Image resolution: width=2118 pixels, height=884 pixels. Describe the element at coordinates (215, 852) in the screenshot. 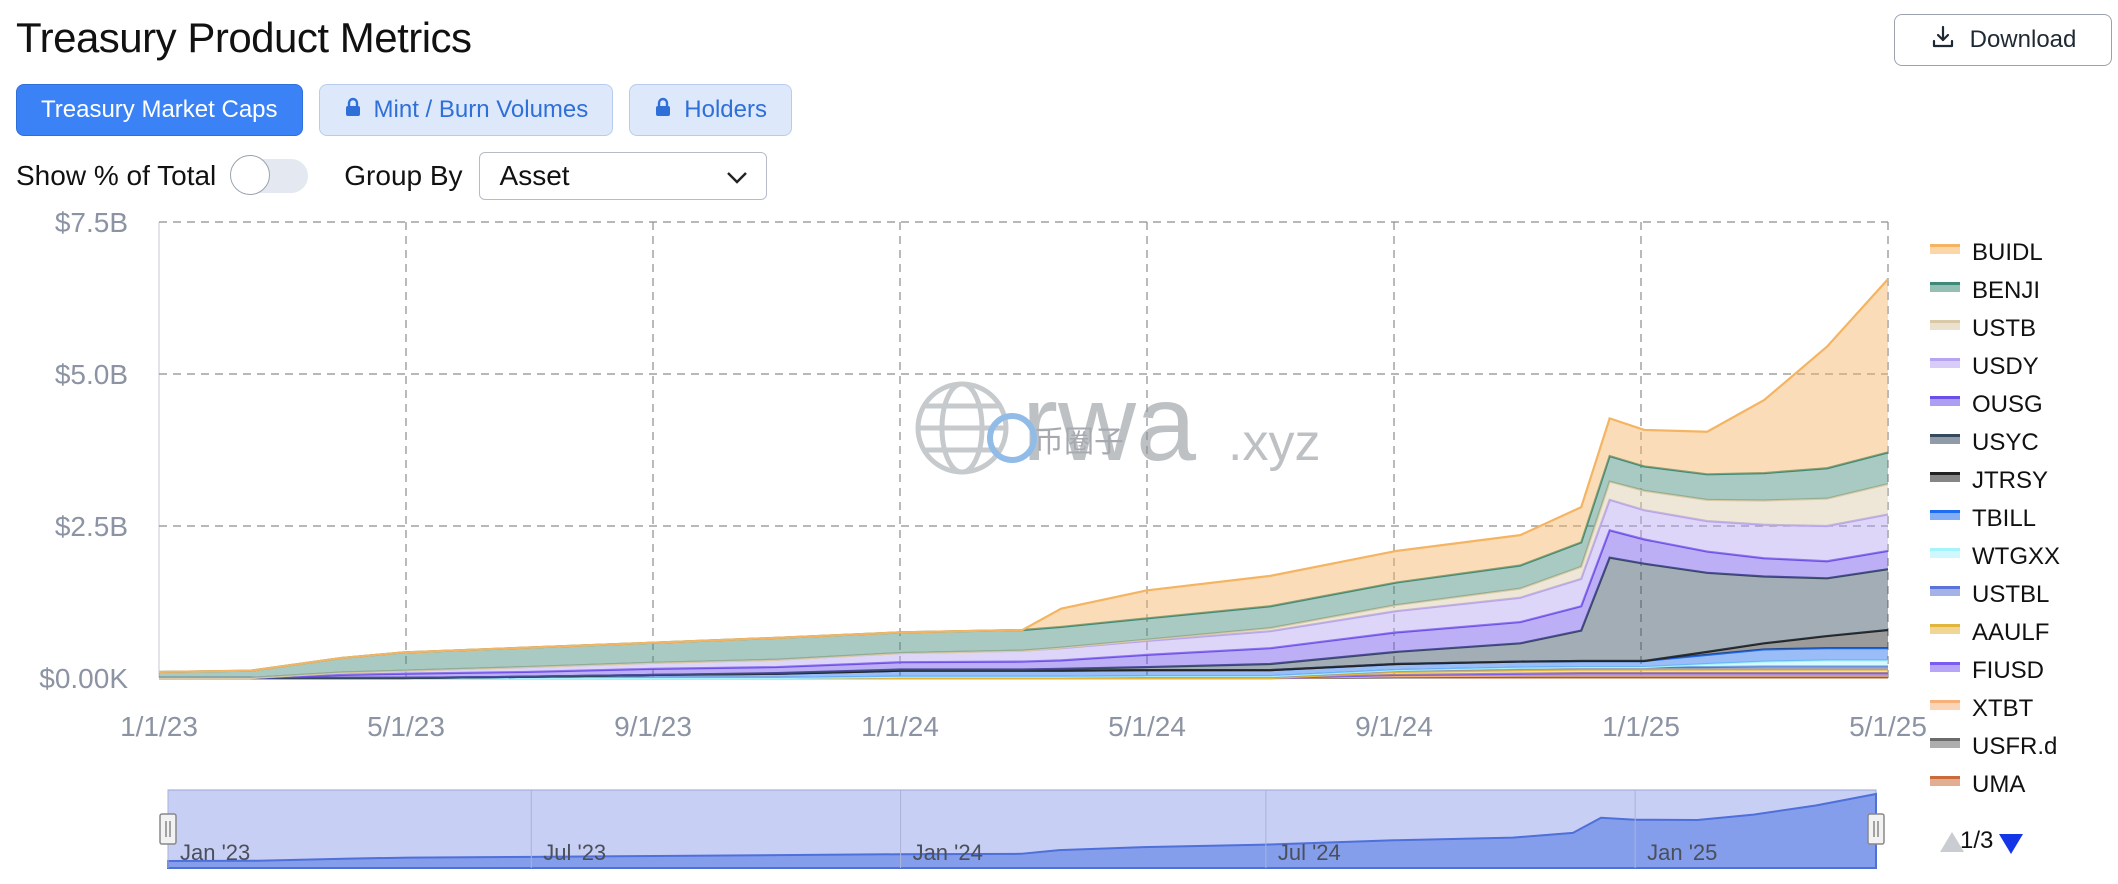

I see `navigator-label: Jan '23` at that location.